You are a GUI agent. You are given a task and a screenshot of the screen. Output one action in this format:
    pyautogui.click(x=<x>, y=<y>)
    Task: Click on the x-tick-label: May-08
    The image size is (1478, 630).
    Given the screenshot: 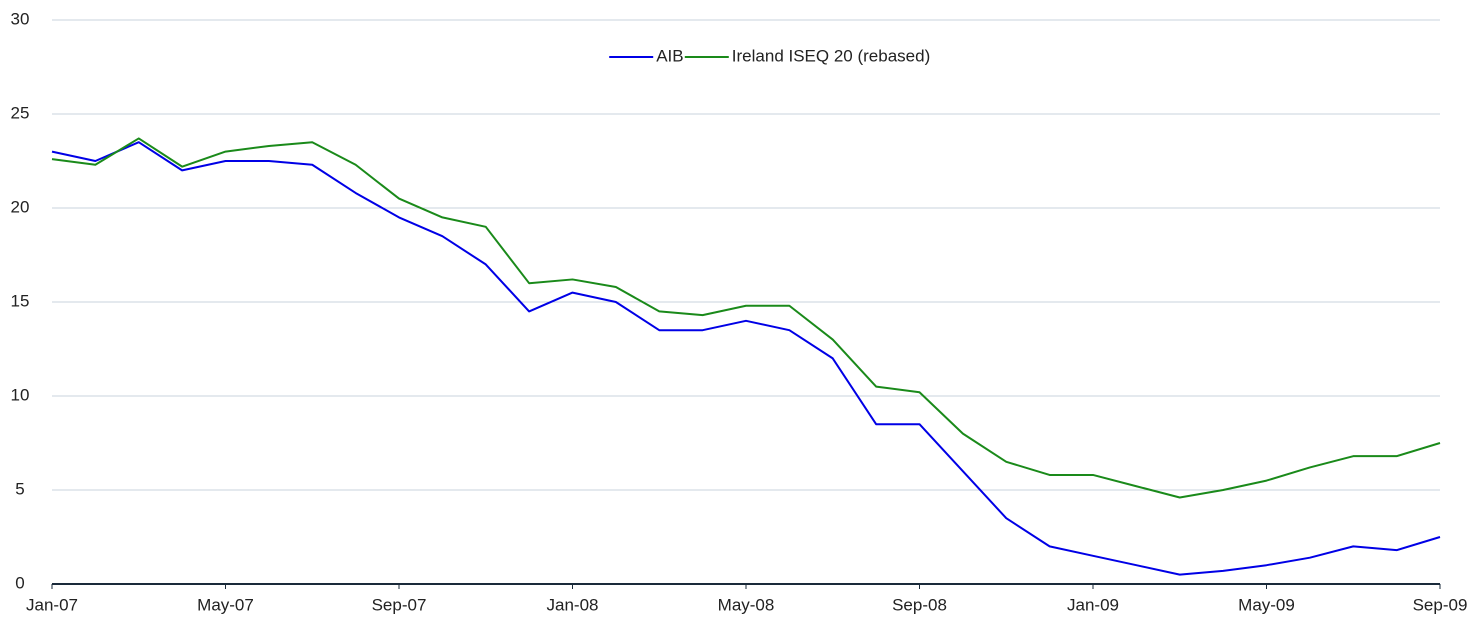 What is the action you would take?
    pyautogui.click(x=746, y=604)
    